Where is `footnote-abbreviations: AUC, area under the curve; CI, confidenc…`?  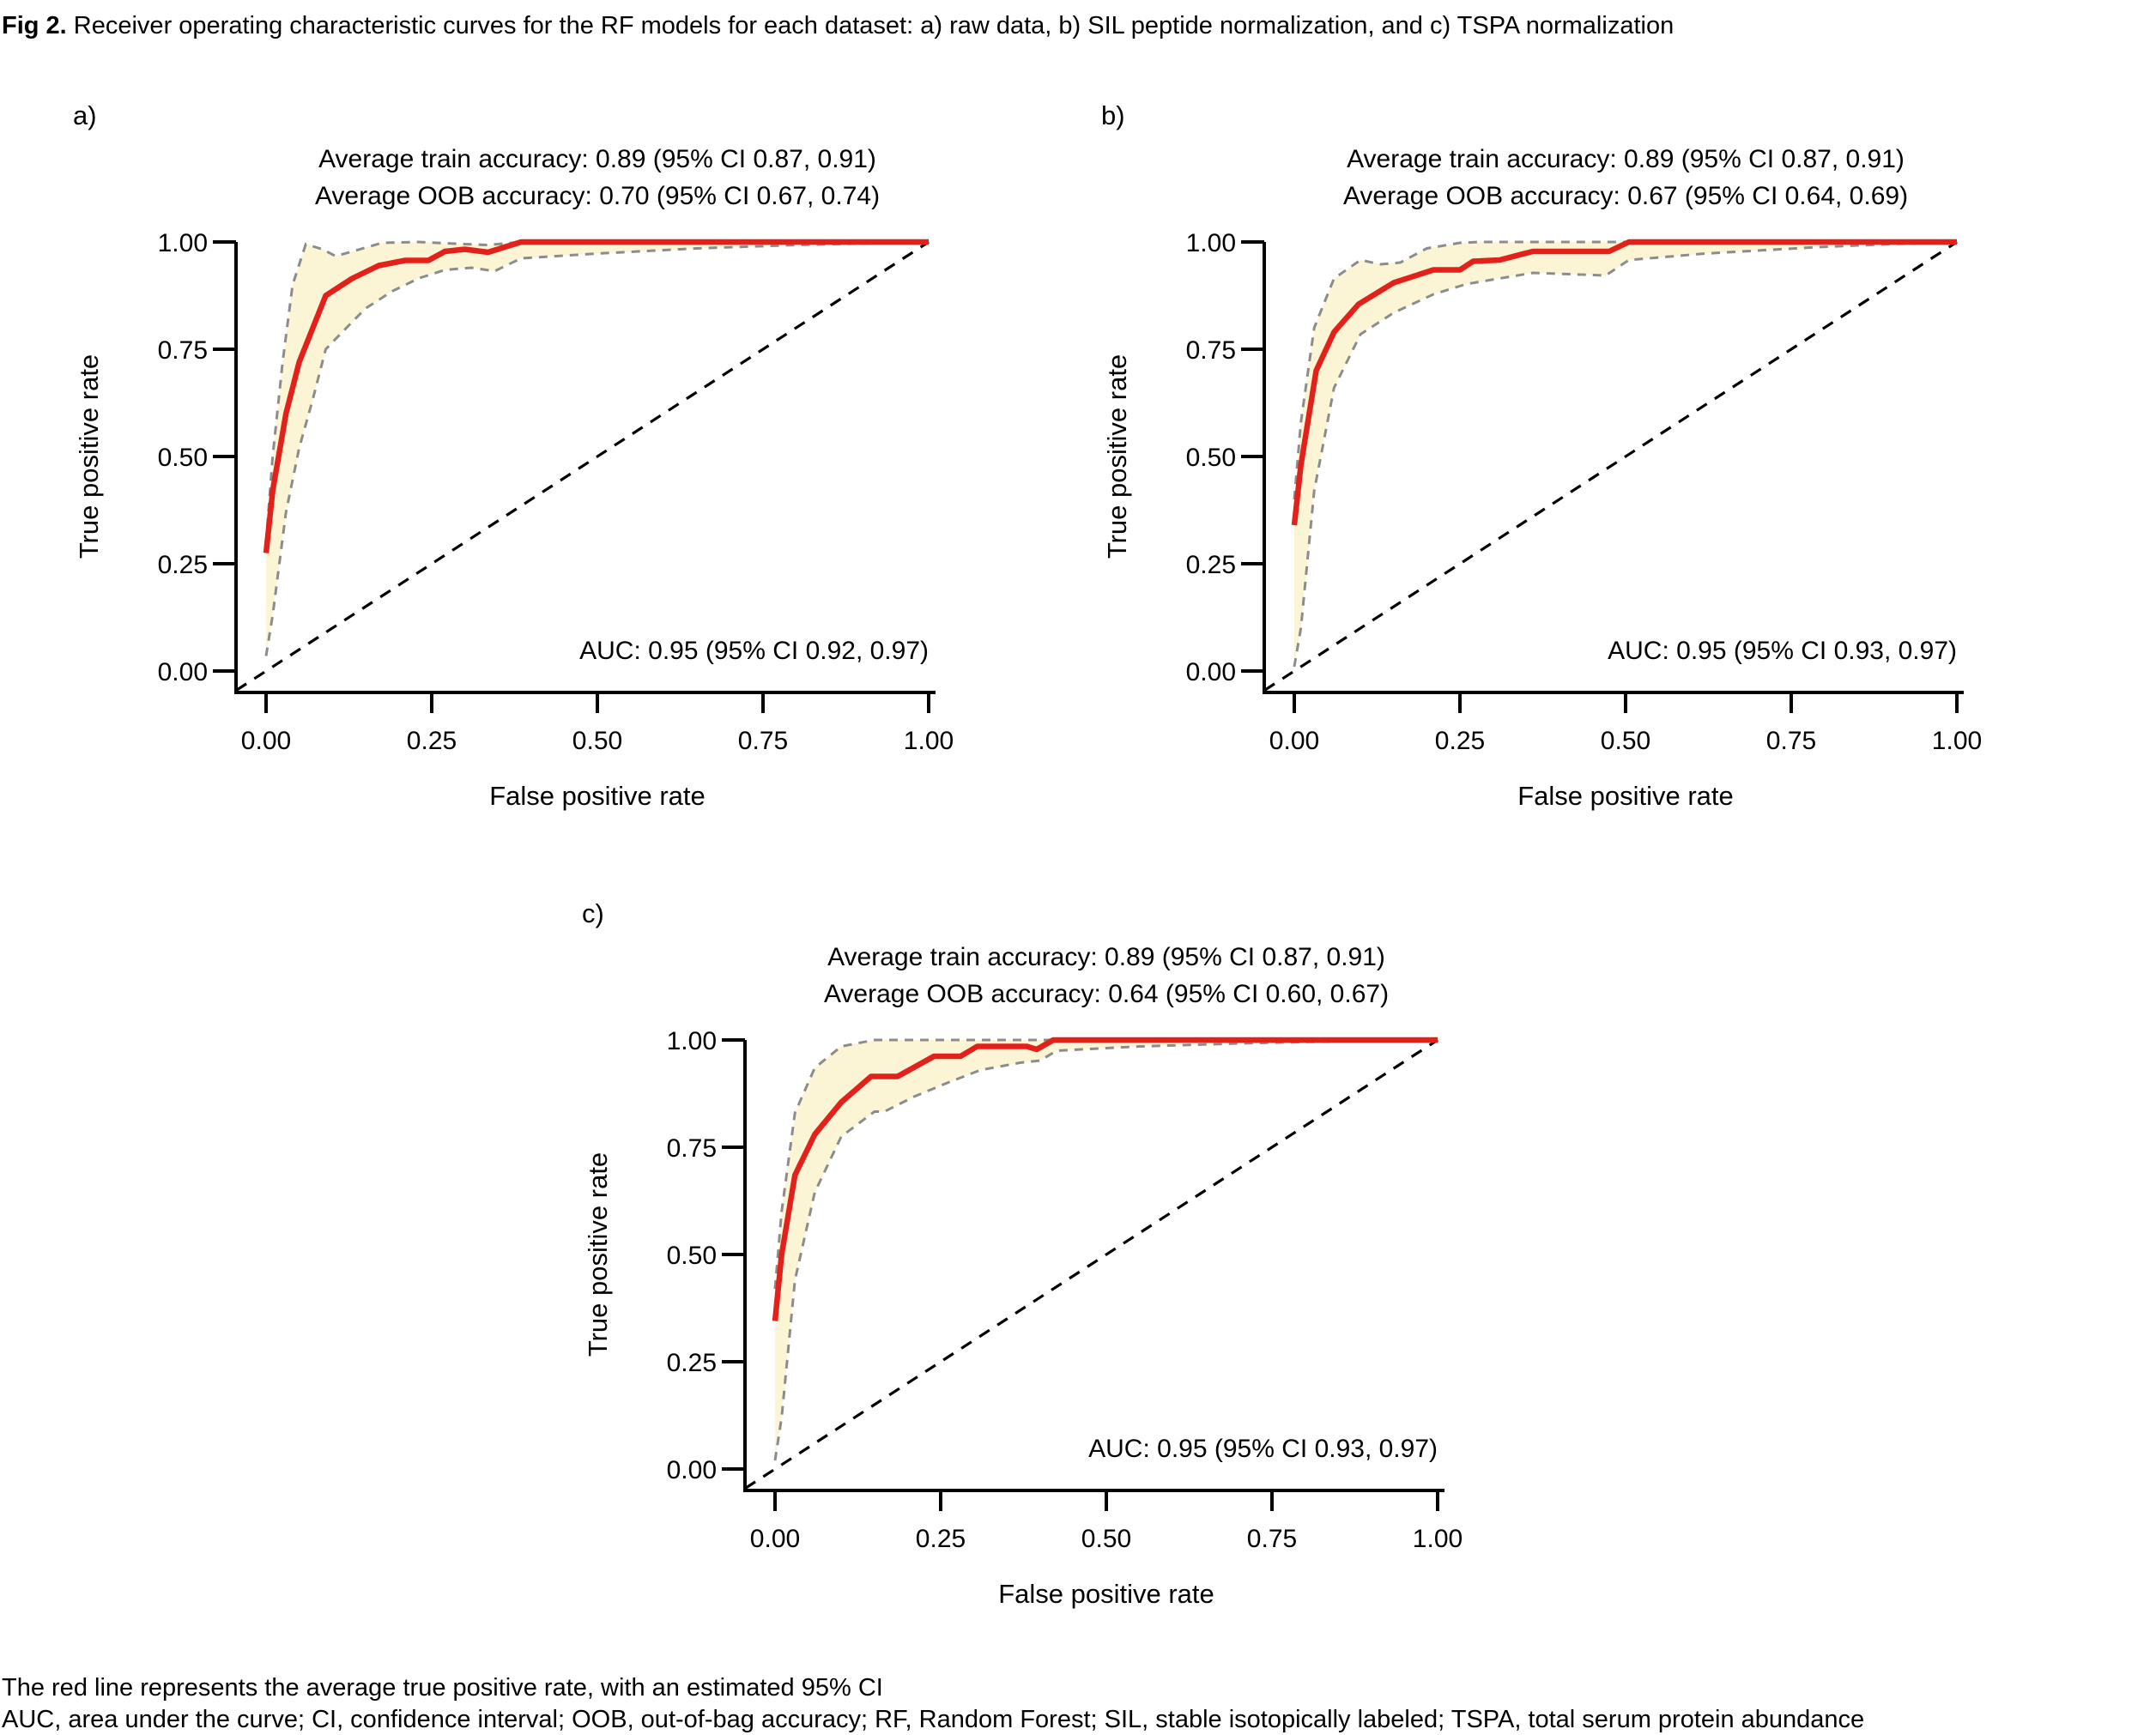
footnote-abbreviations: AUC, area under the curve; CI, confidenc… is located at coordinates (934, 1719).